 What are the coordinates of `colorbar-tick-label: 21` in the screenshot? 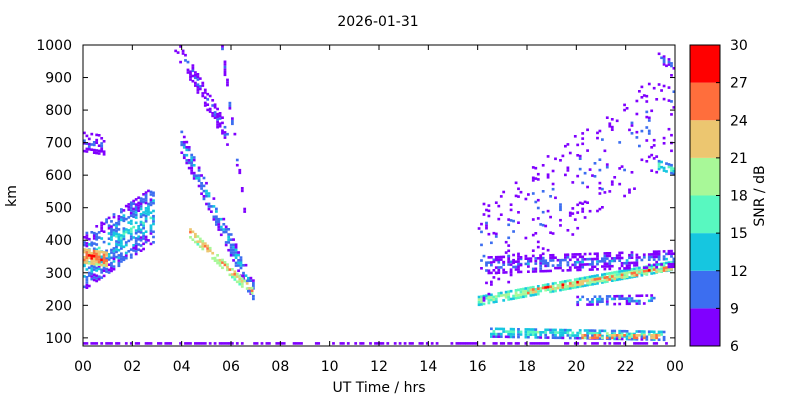 It's located at (739, 159).